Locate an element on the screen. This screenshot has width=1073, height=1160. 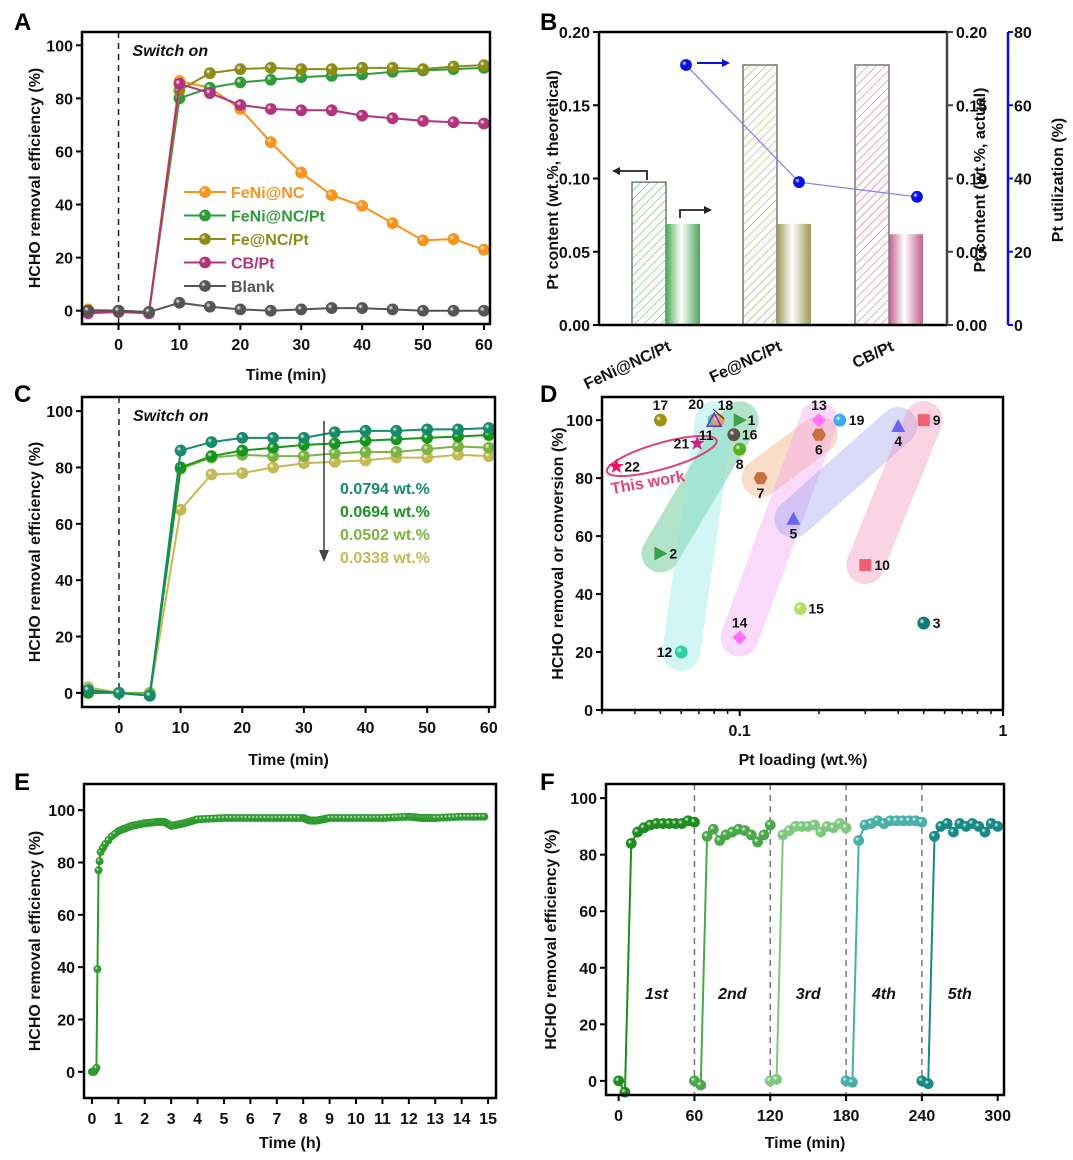
utilization-point-highlight is located at coordinates (917, 197).